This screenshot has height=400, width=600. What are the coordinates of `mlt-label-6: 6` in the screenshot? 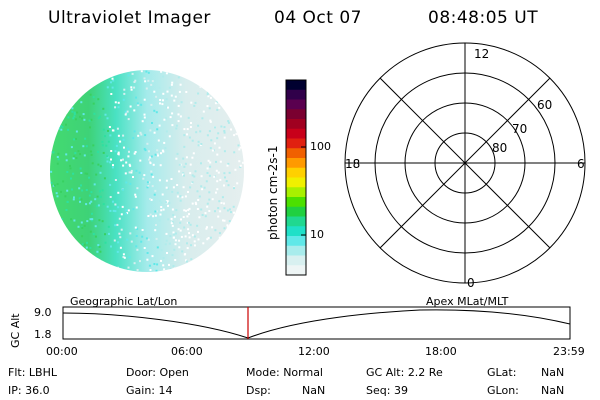 It's located at (581, 164).